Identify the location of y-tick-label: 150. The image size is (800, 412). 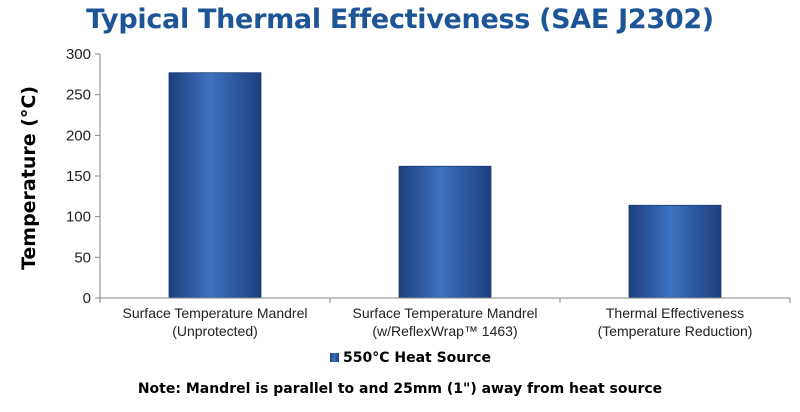
(78, 176).